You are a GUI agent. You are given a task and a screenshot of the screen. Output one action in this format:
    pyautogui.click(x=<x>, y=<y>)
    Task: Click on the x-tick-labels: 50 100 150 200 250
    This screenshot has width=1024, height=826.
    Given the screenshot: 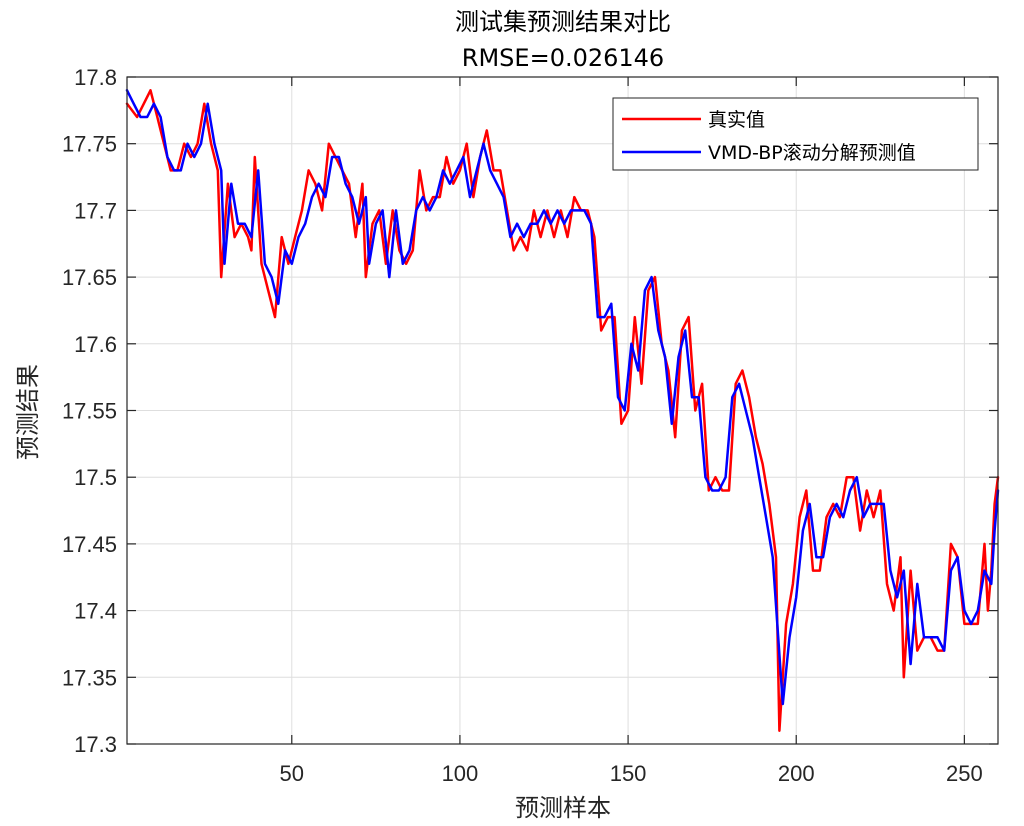 What is the action you would take?
    pyautogui.click(x=631, y=773)
    